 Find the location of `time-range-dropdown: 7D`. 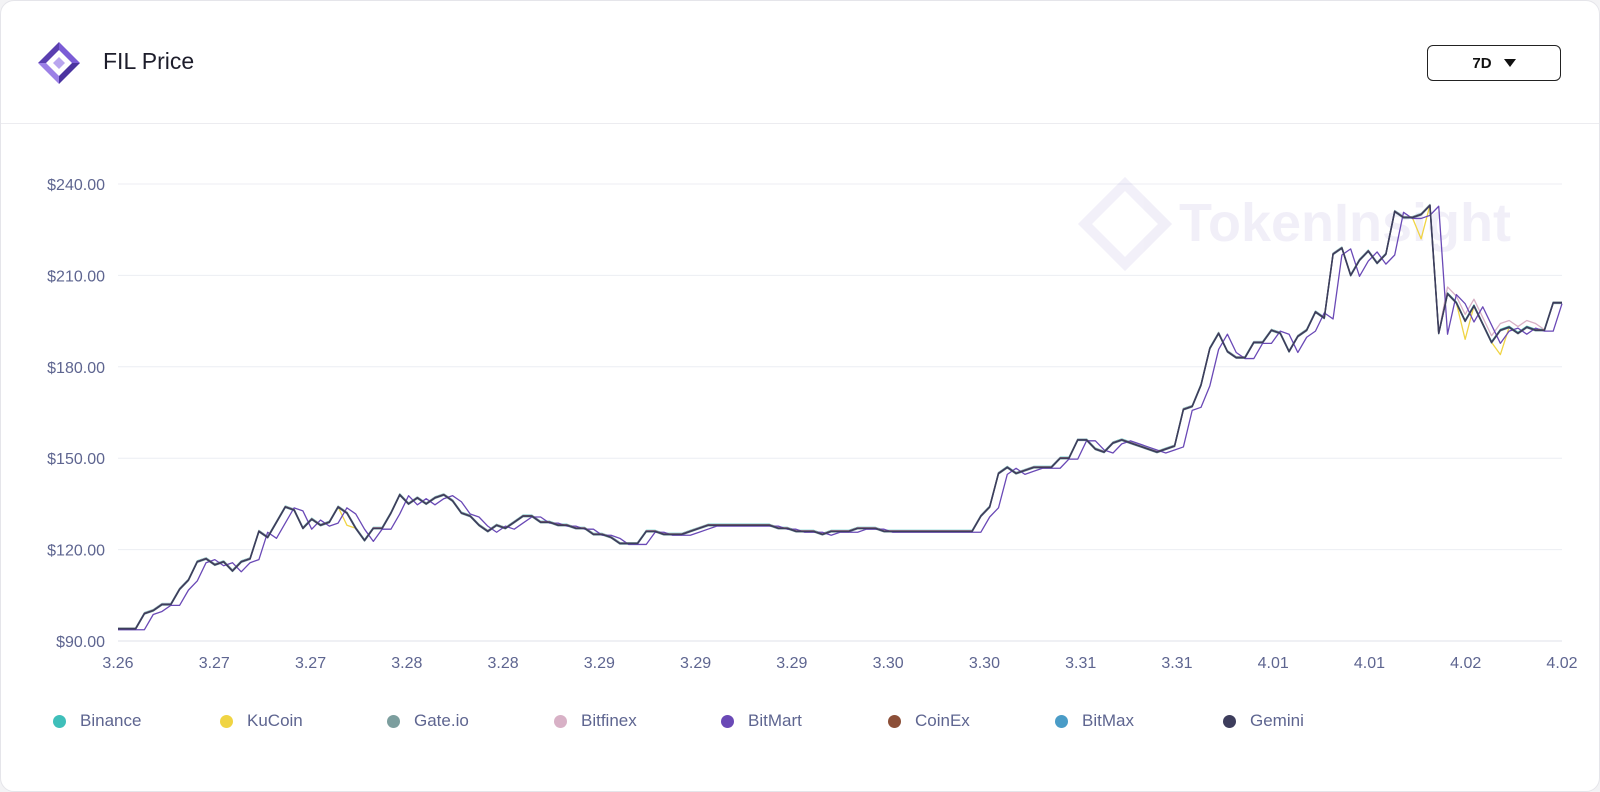

time-range-dropdown: 7D is located at coordinates (1494, 63).